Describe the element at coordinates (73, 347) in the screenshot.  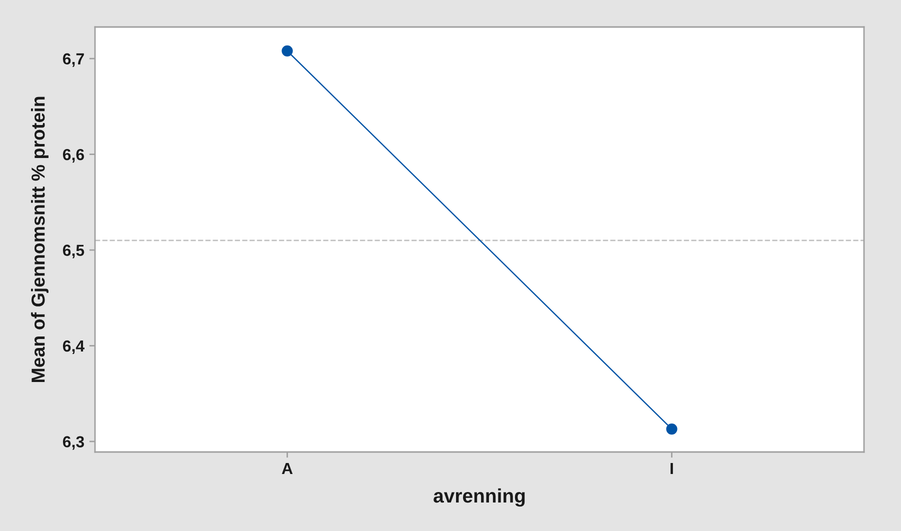
I see `y-tick-label: 6,4` at that location.